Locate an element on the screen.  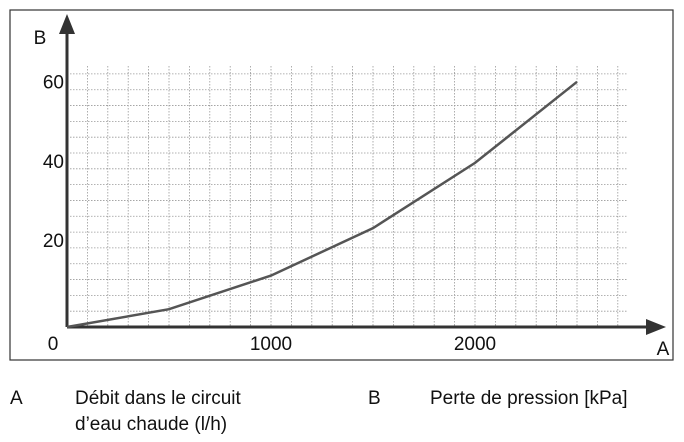
x-tick-label: 1000 is located at coordinates (271, 344).